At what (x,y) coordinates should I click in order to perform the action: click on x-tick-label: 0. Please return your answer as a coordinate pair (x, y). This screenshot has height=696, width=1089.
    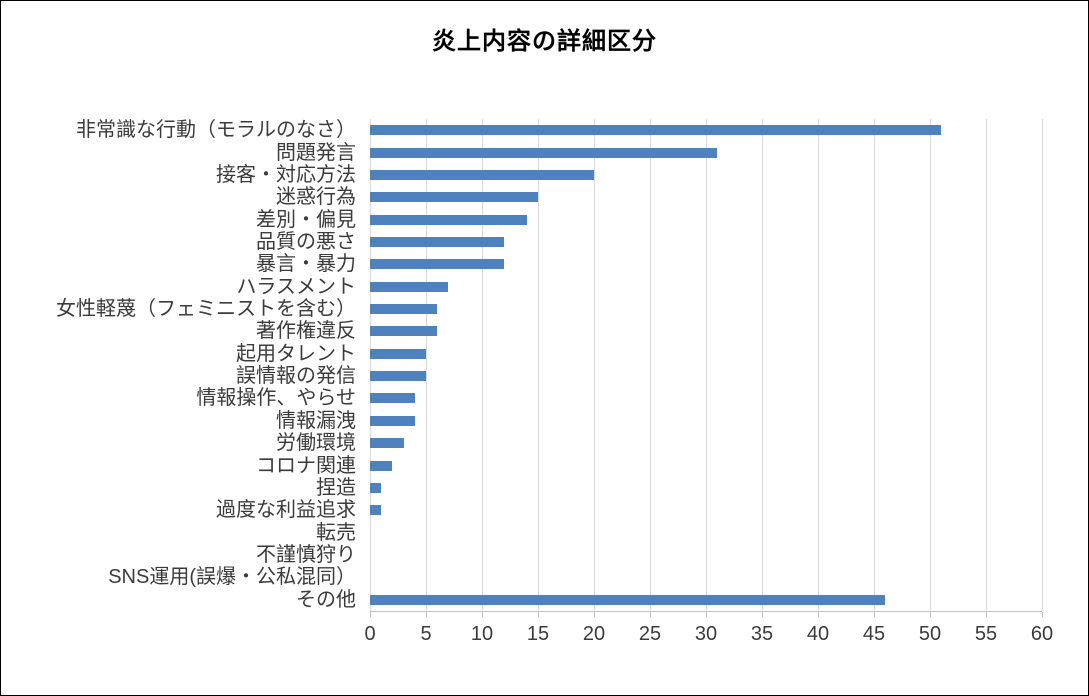
    Looking at the image, I should click on (370, 634).